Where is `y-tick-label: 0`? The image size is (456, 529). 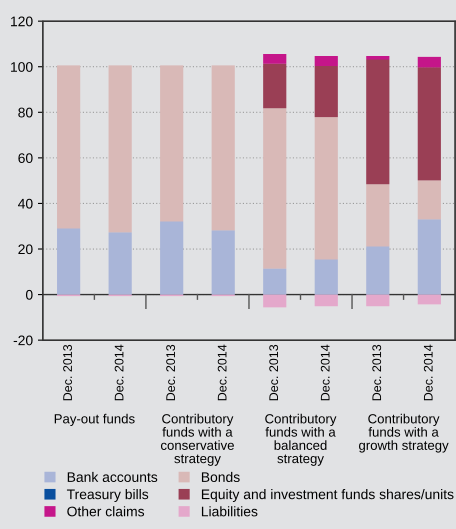 y-tick-label: 0 is located at coordinates (29, 295).